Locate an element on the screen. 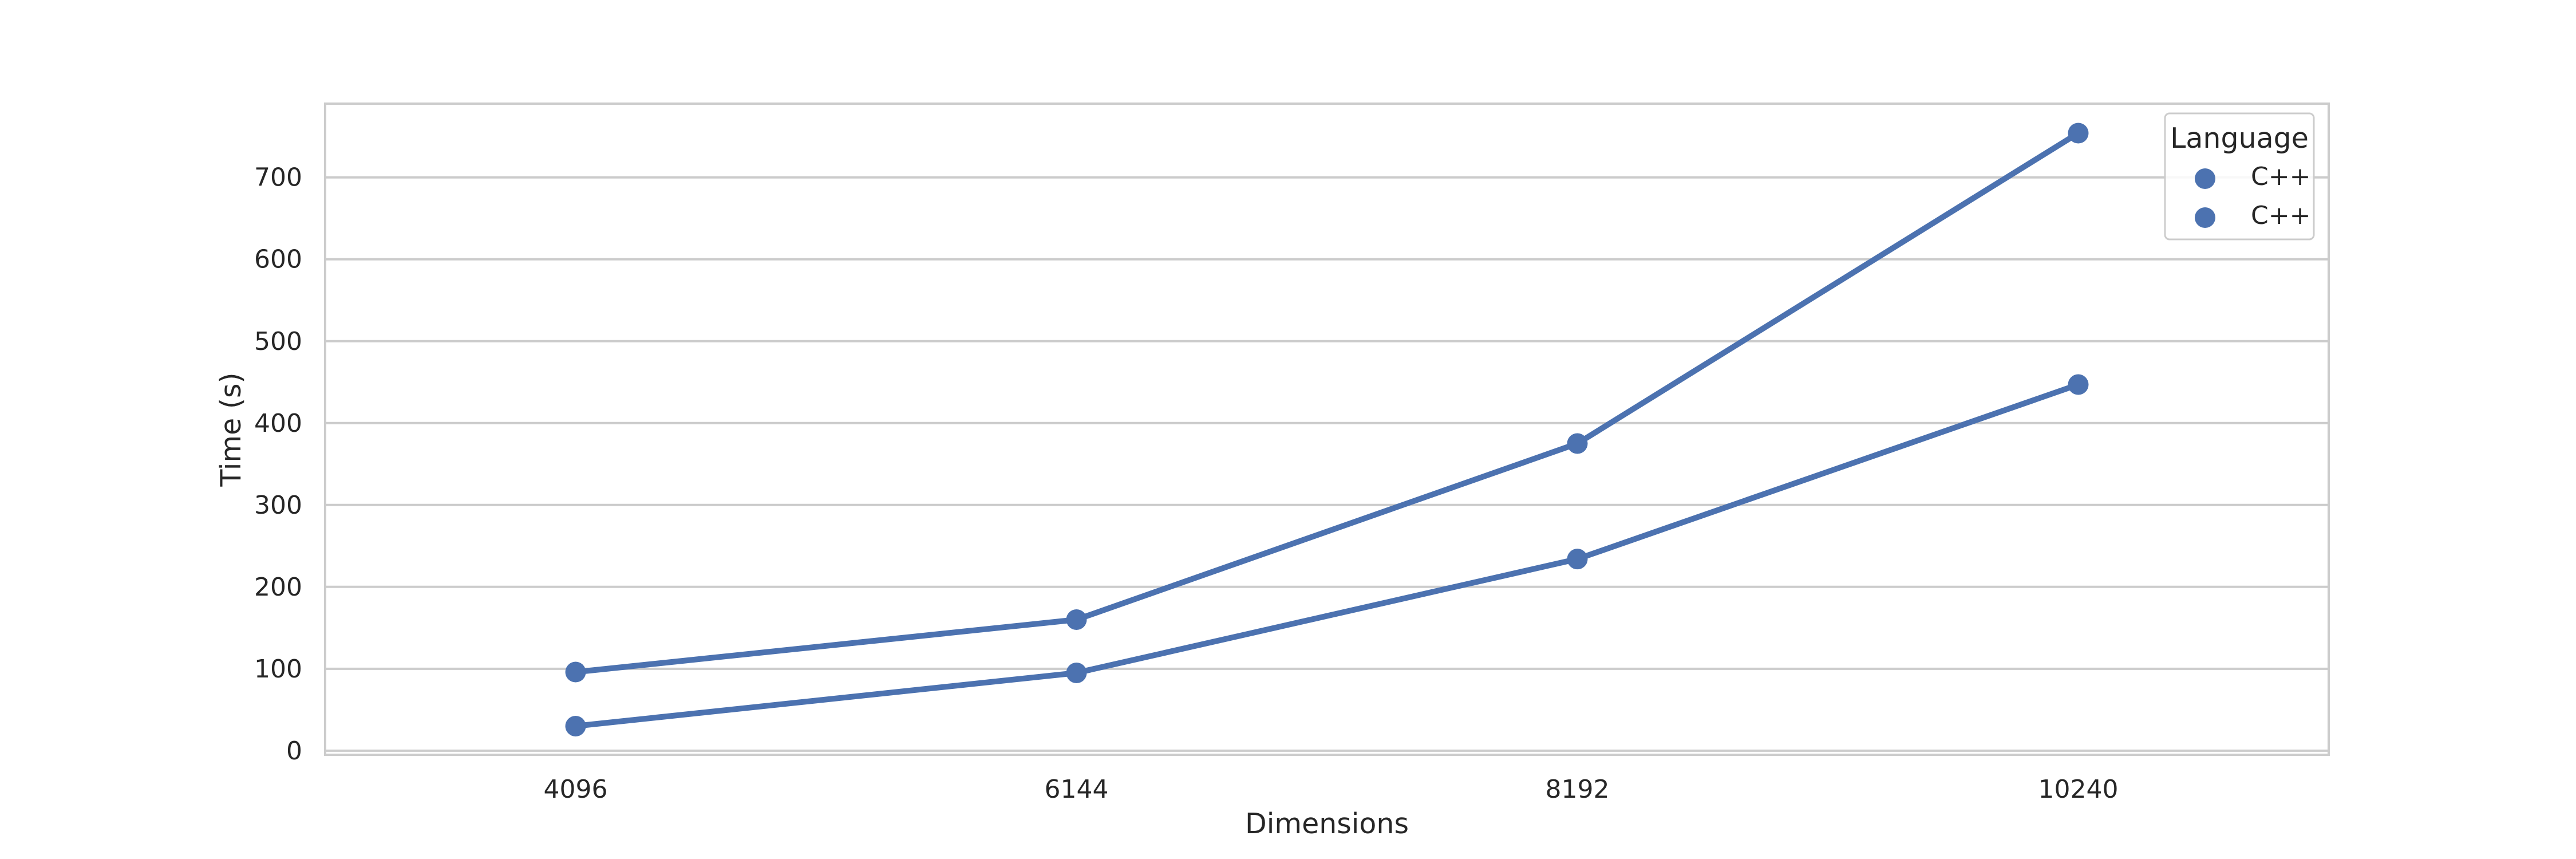 This screenshot has height=859, width=2576. y-tick-labels: 0 100 200 300 400 500 600 700 is located at coordinates (278, 465).